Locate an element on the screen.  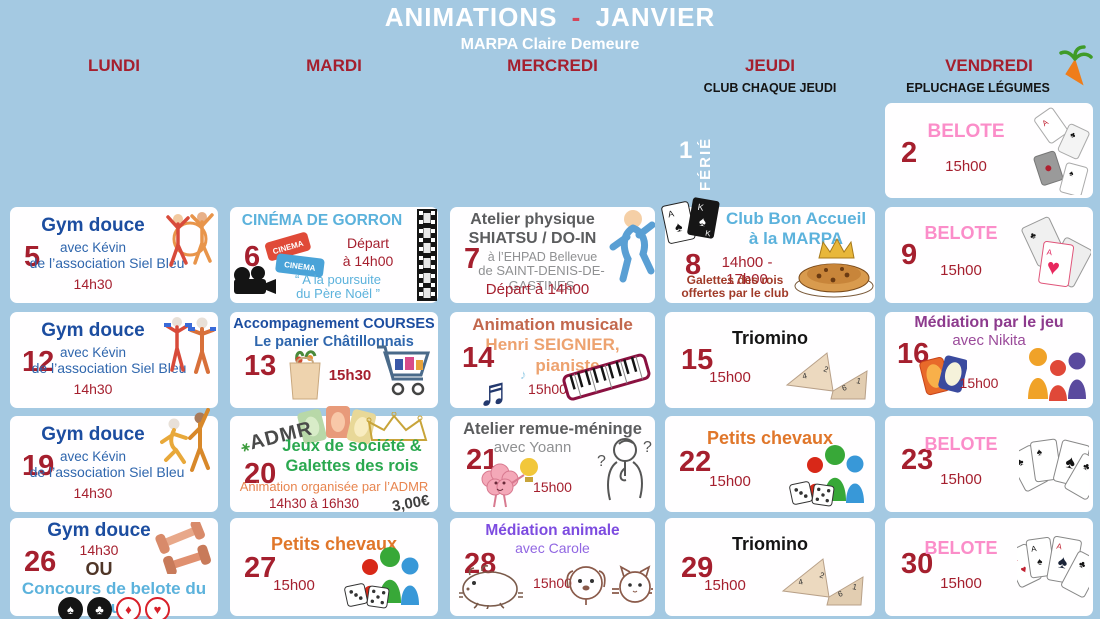
day-header-vendredi: VENDREDI is located at coordinates (989, 65).